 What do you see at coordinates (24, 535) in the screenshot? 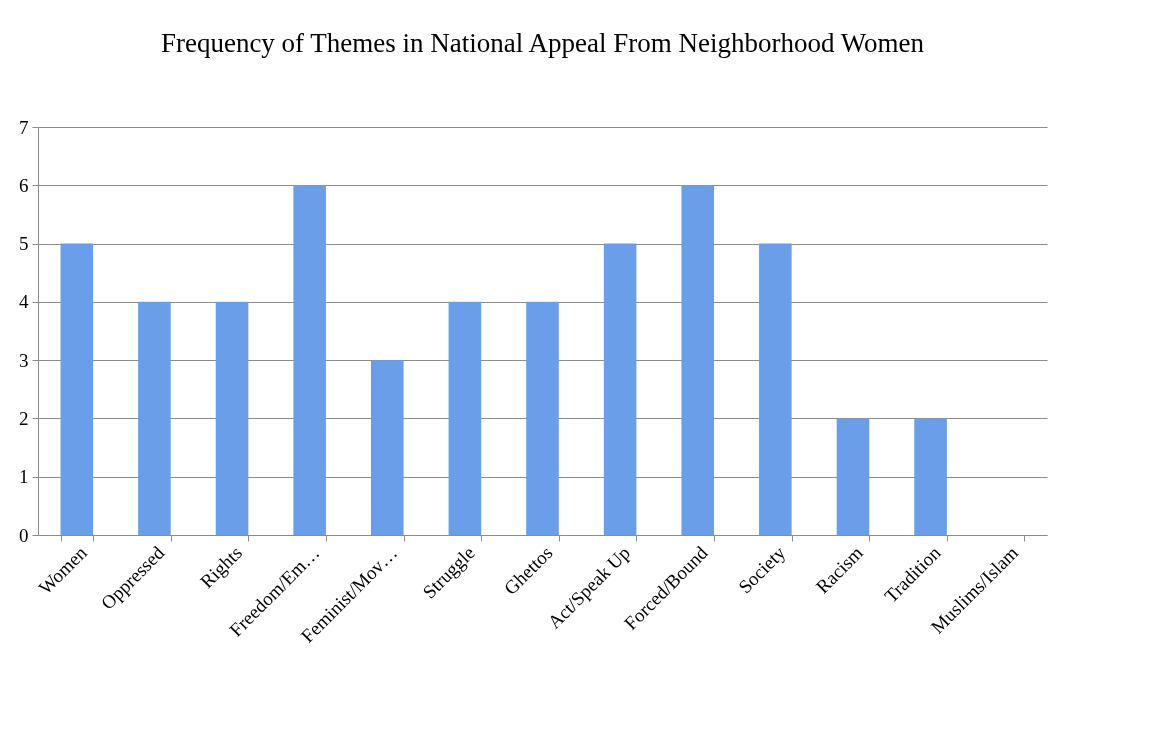
I see `y-tick-label: 0` at bounding box center [24, 535].